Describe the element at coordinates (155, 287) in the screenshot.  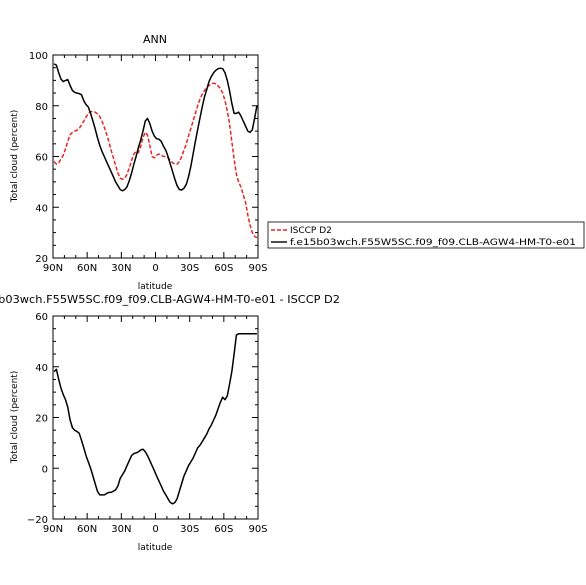
I see `top-xaxis-label: latitude` at that location.